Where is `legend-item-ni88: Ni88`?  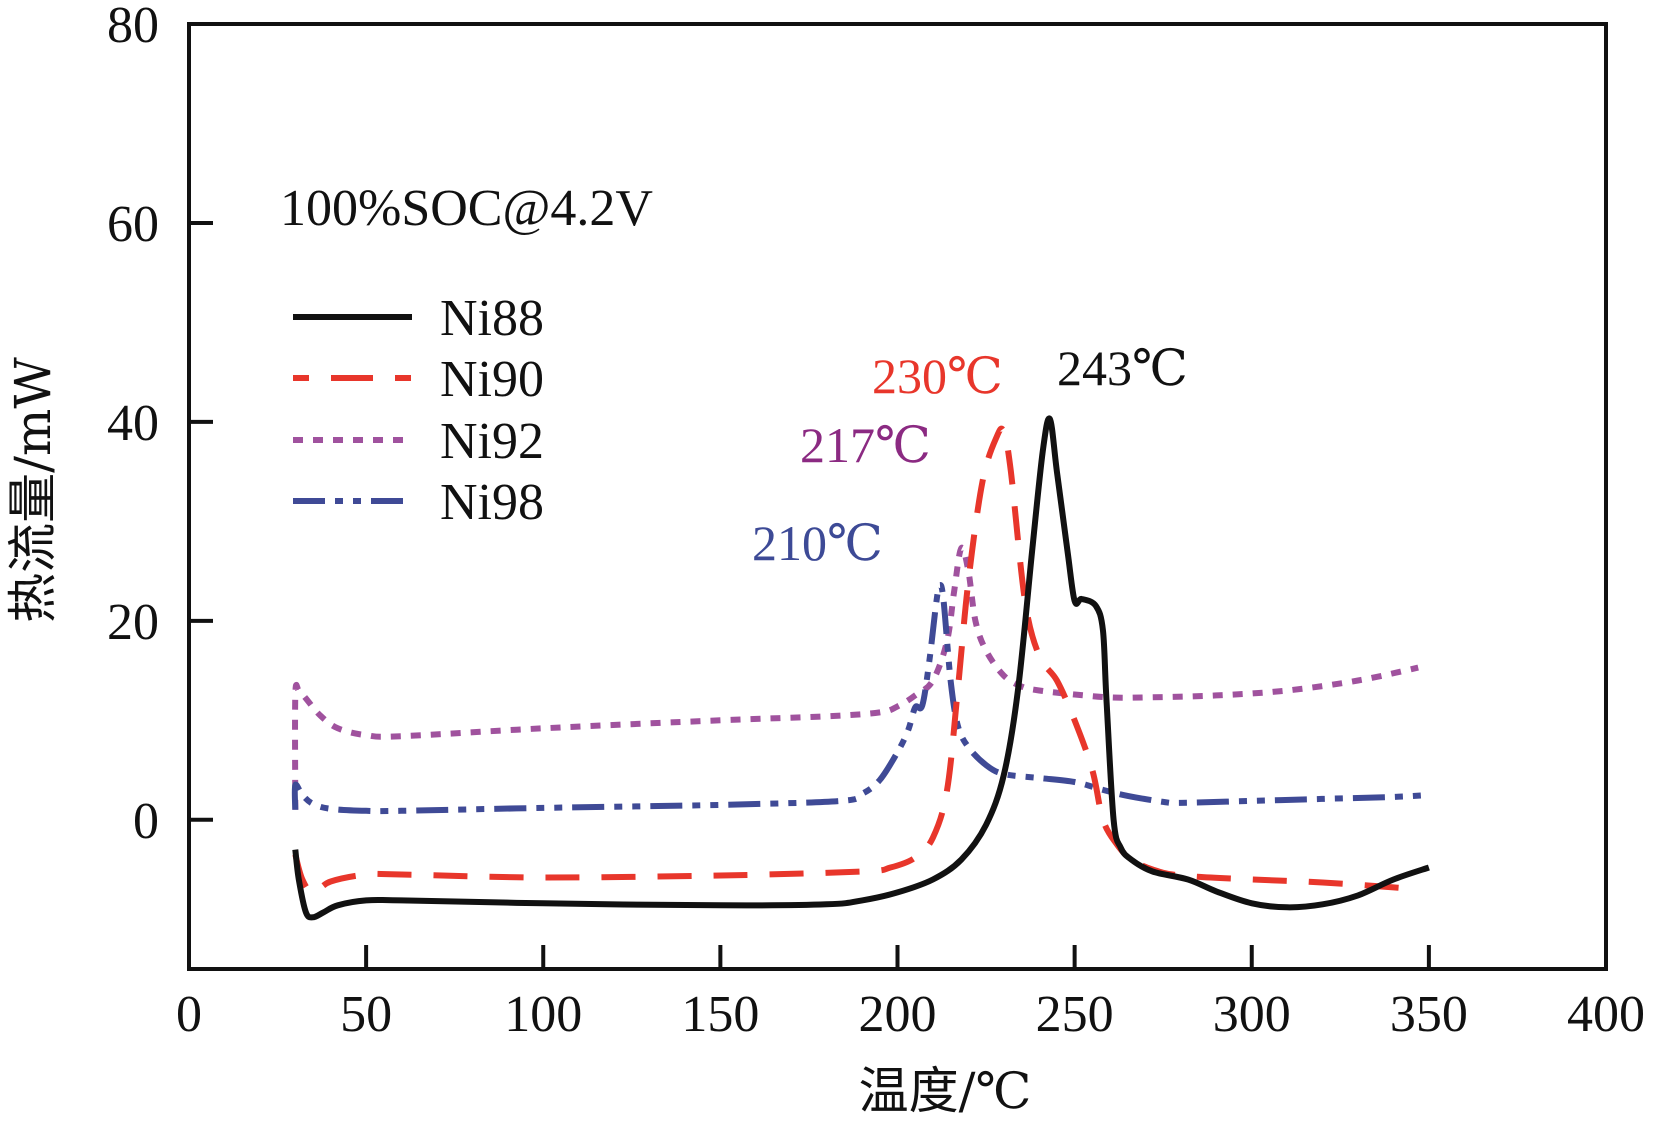
legend-item-ni88: Ni88 is located at coordinates (418, 318).